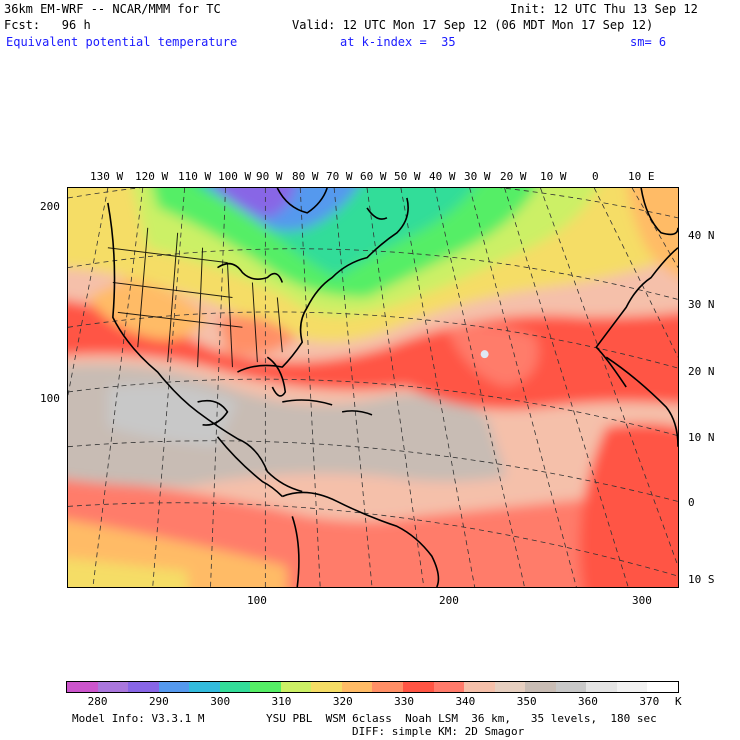  What do you see at coordinates (604, 9) in the screenshot?
I see `init-time: Init: 12 UTC Thu 13 Sep 12` at bounding box center [604, 9].